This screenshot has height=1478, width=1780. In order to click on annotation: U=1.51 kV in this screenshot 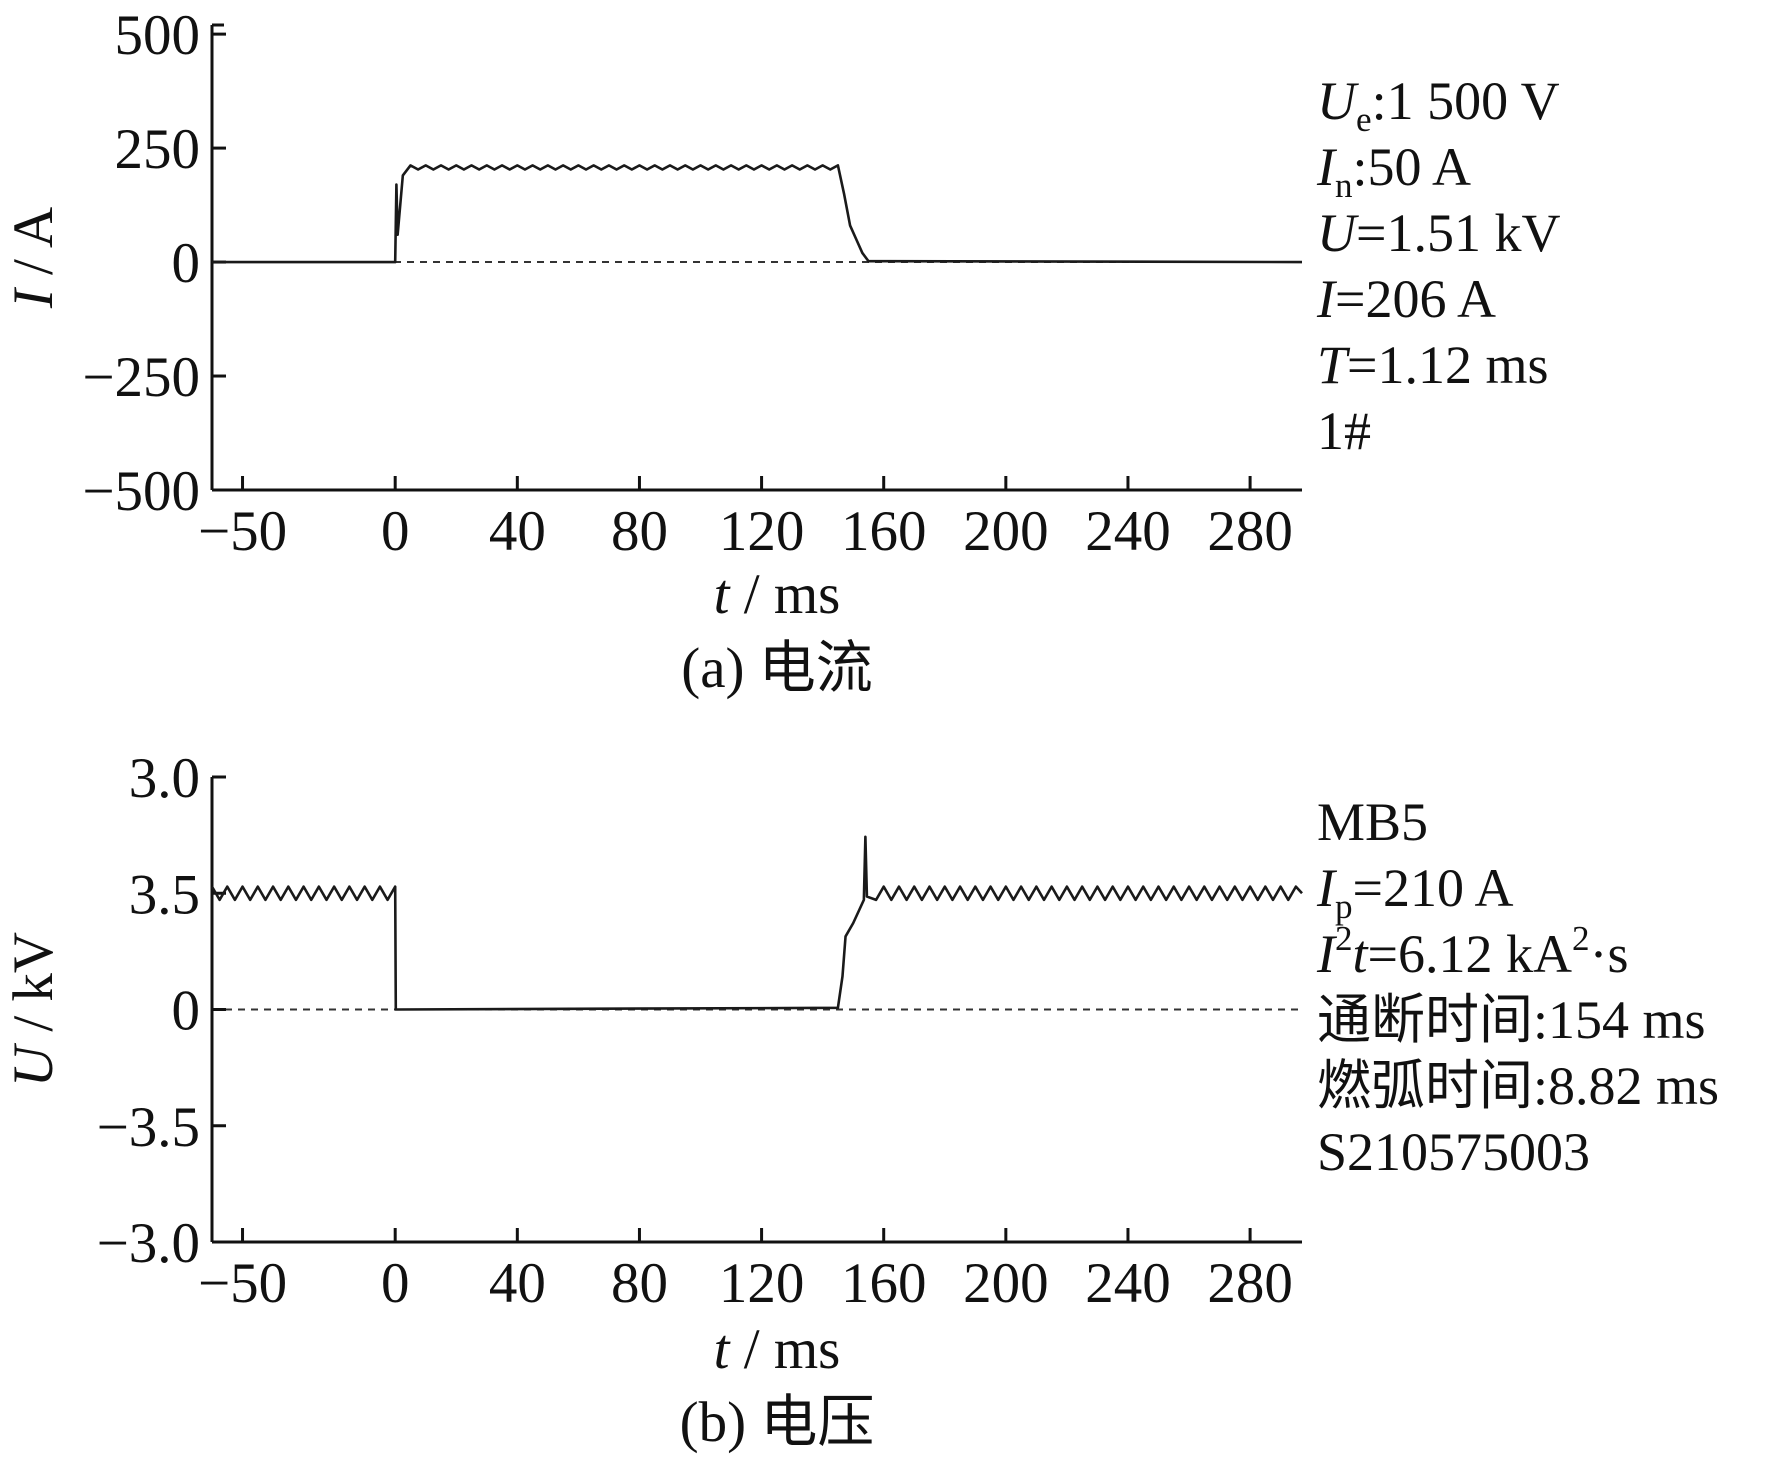, I will do `click(1438, 233)`.